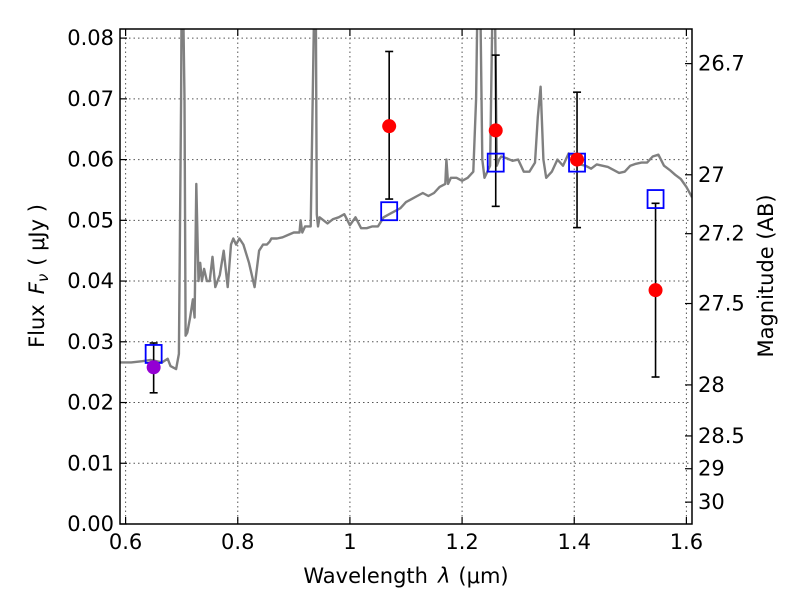 This screenshot has height=600, width=800. I want to click on y-tick-label: 0.07, so click(90, 99).